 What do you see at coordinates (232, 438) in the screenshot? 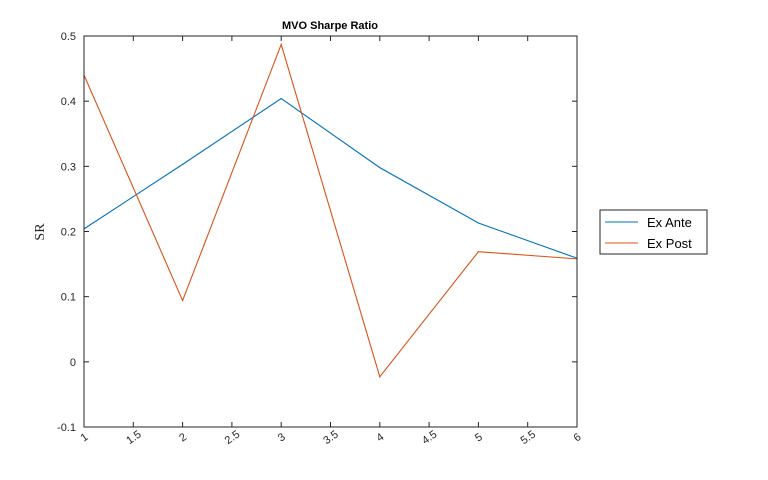
I see `x-tick-label: 2.5` at bounding box center [232, 438].